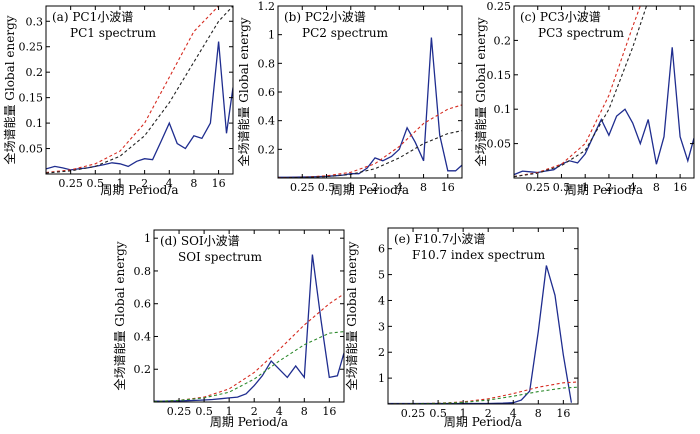 This screenshot has height=434, width=700. Describe the element at coordinates (439, 239) in the screenshot. I see `panel-title: (e) F10.7小波谱` at that location.